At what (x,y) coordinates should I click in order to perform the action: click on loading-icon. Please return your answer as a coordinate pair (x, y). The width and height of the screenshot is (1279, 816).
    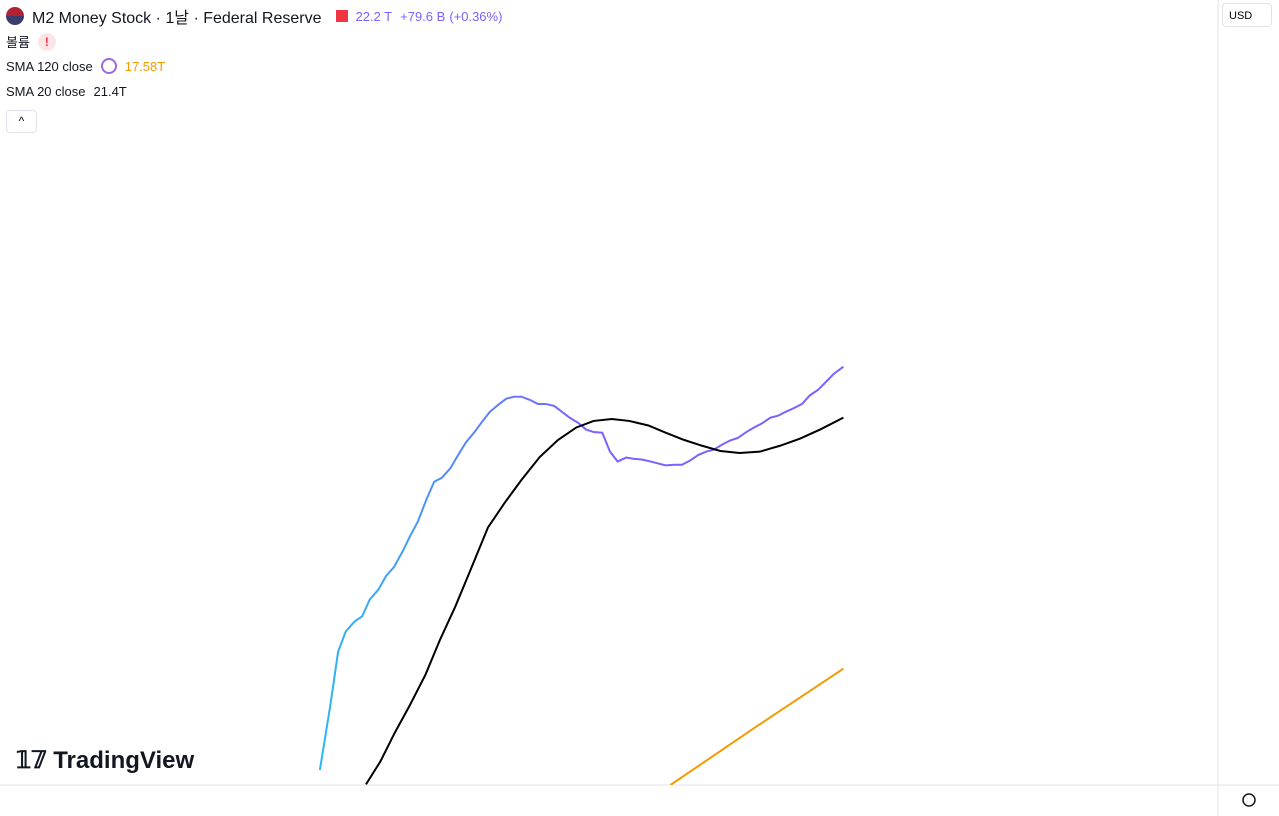
    Looking at the image, I should click on (108, 66).